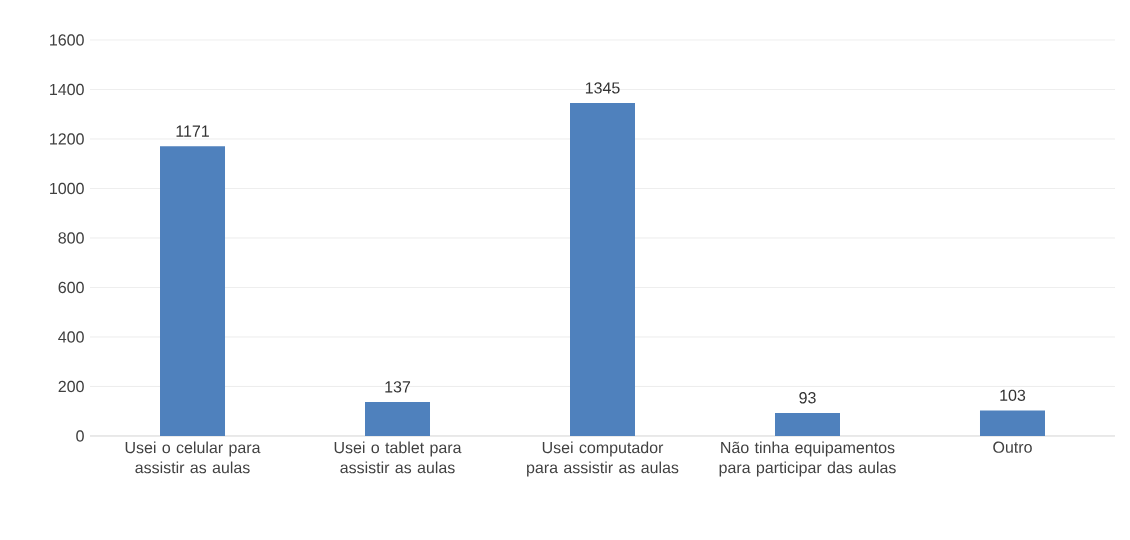 Image resolution: width=1130 pixels, height=540 pixels. I want to click on data-label: 1171, so click(192, 131).